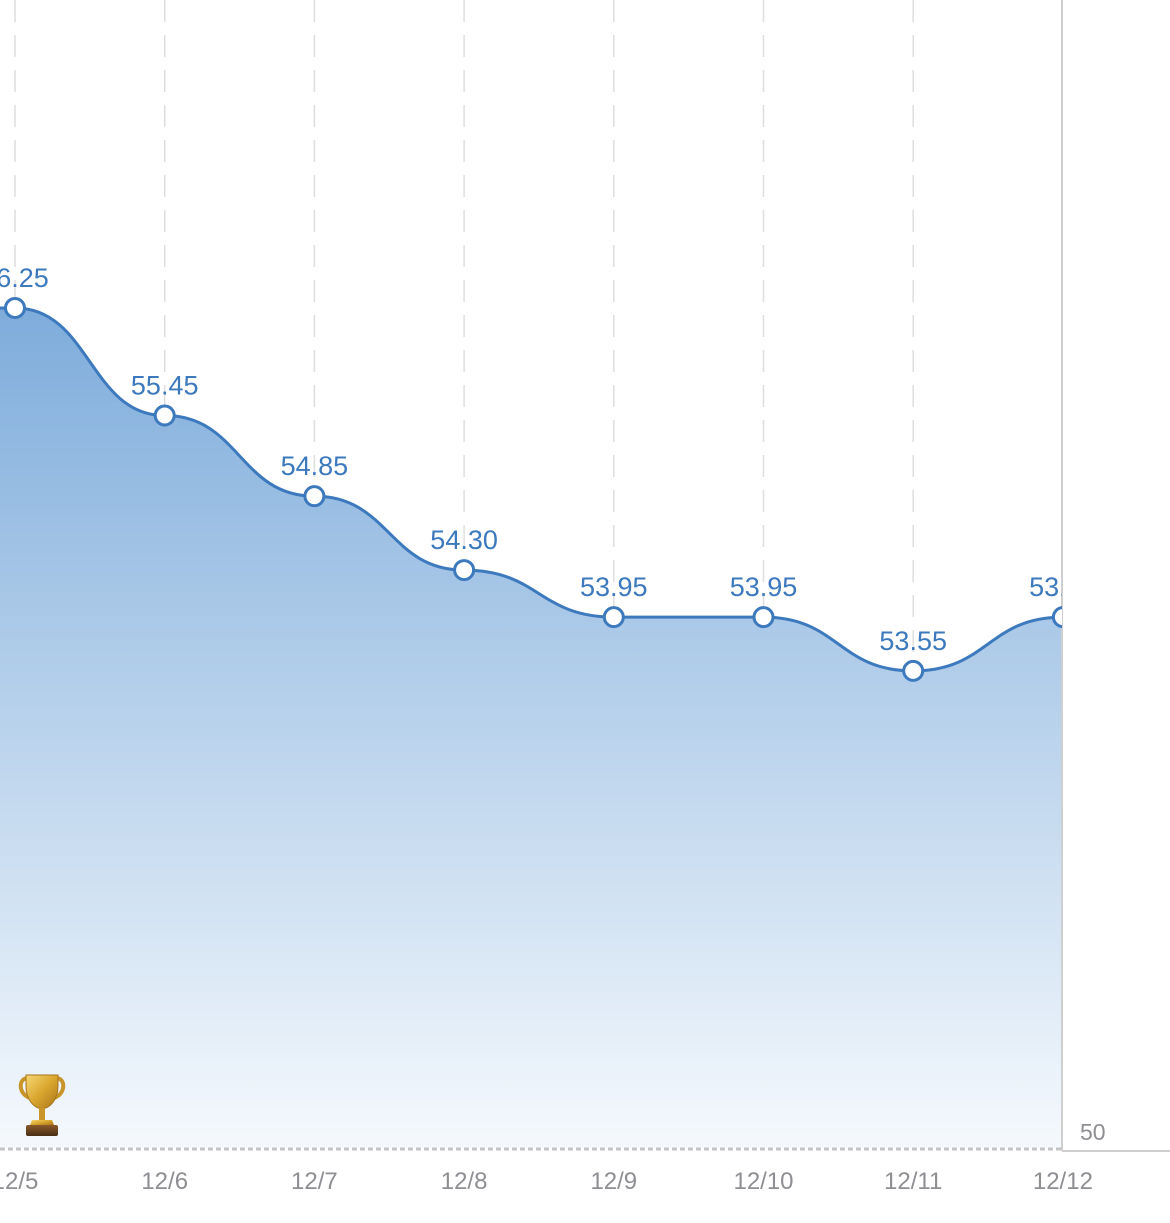 This screenshot has height=1223, width=1170. I want to click on x-tick-label: 12/6, so click(164, 1181).